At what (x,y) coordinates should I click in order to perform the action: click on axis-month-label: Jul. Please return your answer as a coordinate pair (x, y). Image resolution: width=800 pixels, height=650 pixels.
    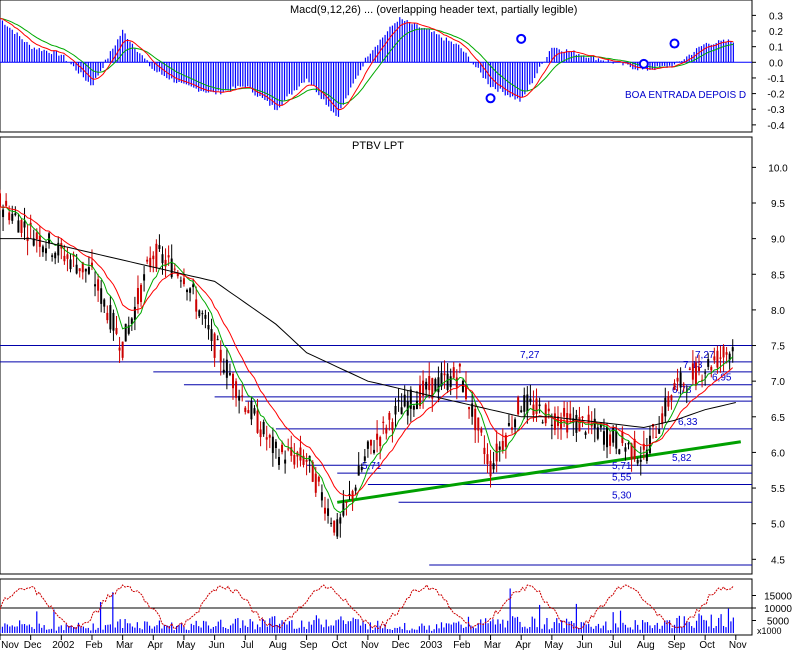
    Looking at the image, I should click on (247, 645).